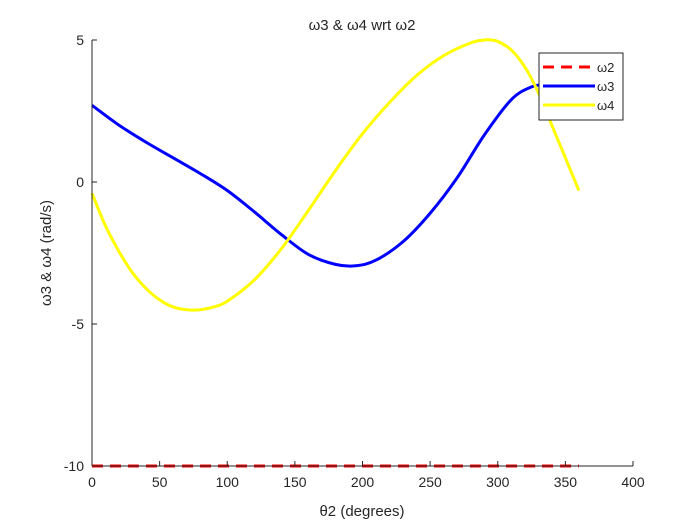 This screenshot has height=530, width=700. Describe the element at coordinates (228, 482) in the screenshot. I see `x-tick-label: 100` at that location.